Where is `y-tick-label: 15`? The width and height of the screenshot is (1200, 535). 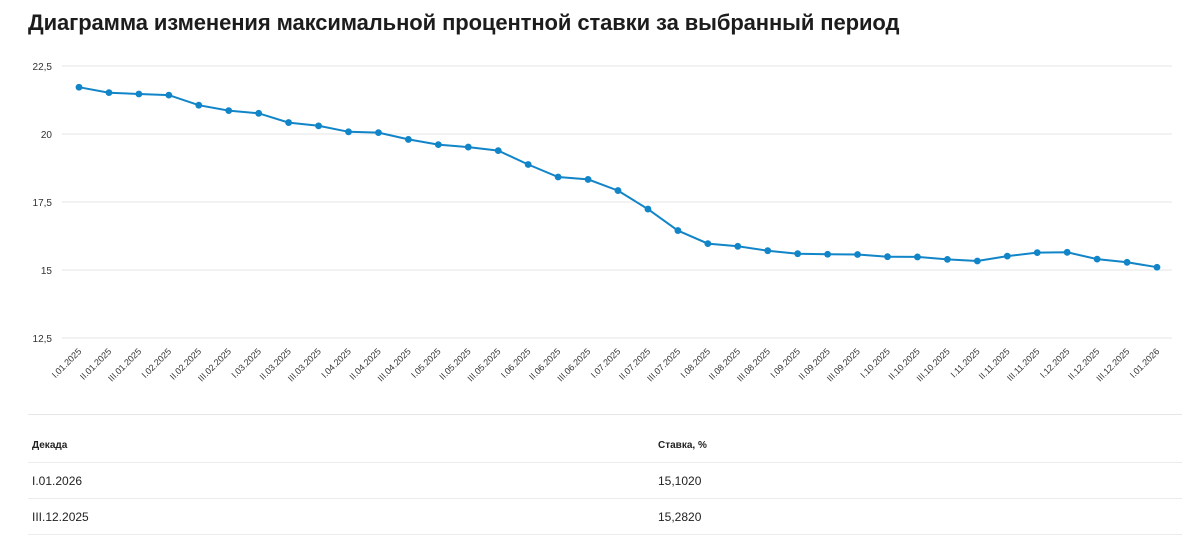
y-tick-label: 15 is located at coordinates (47, 271).